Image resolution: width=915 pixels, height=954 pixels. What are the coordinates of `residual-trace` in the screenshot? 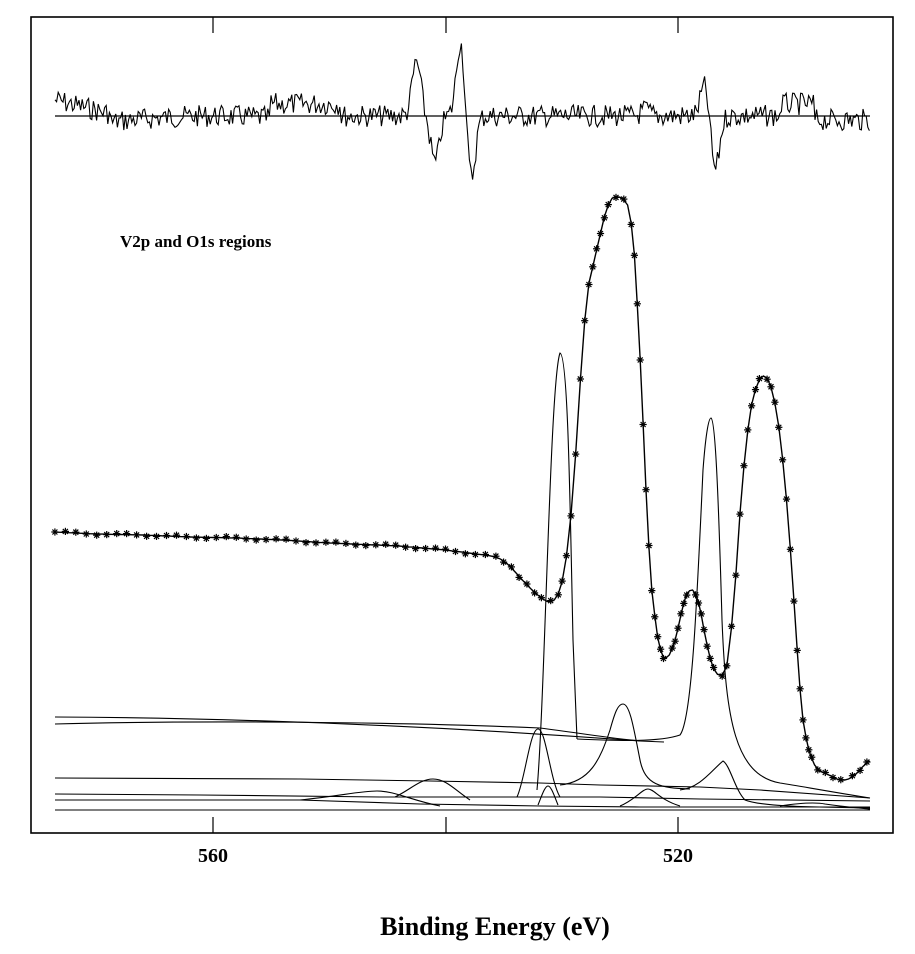 It's located at (462, 111).